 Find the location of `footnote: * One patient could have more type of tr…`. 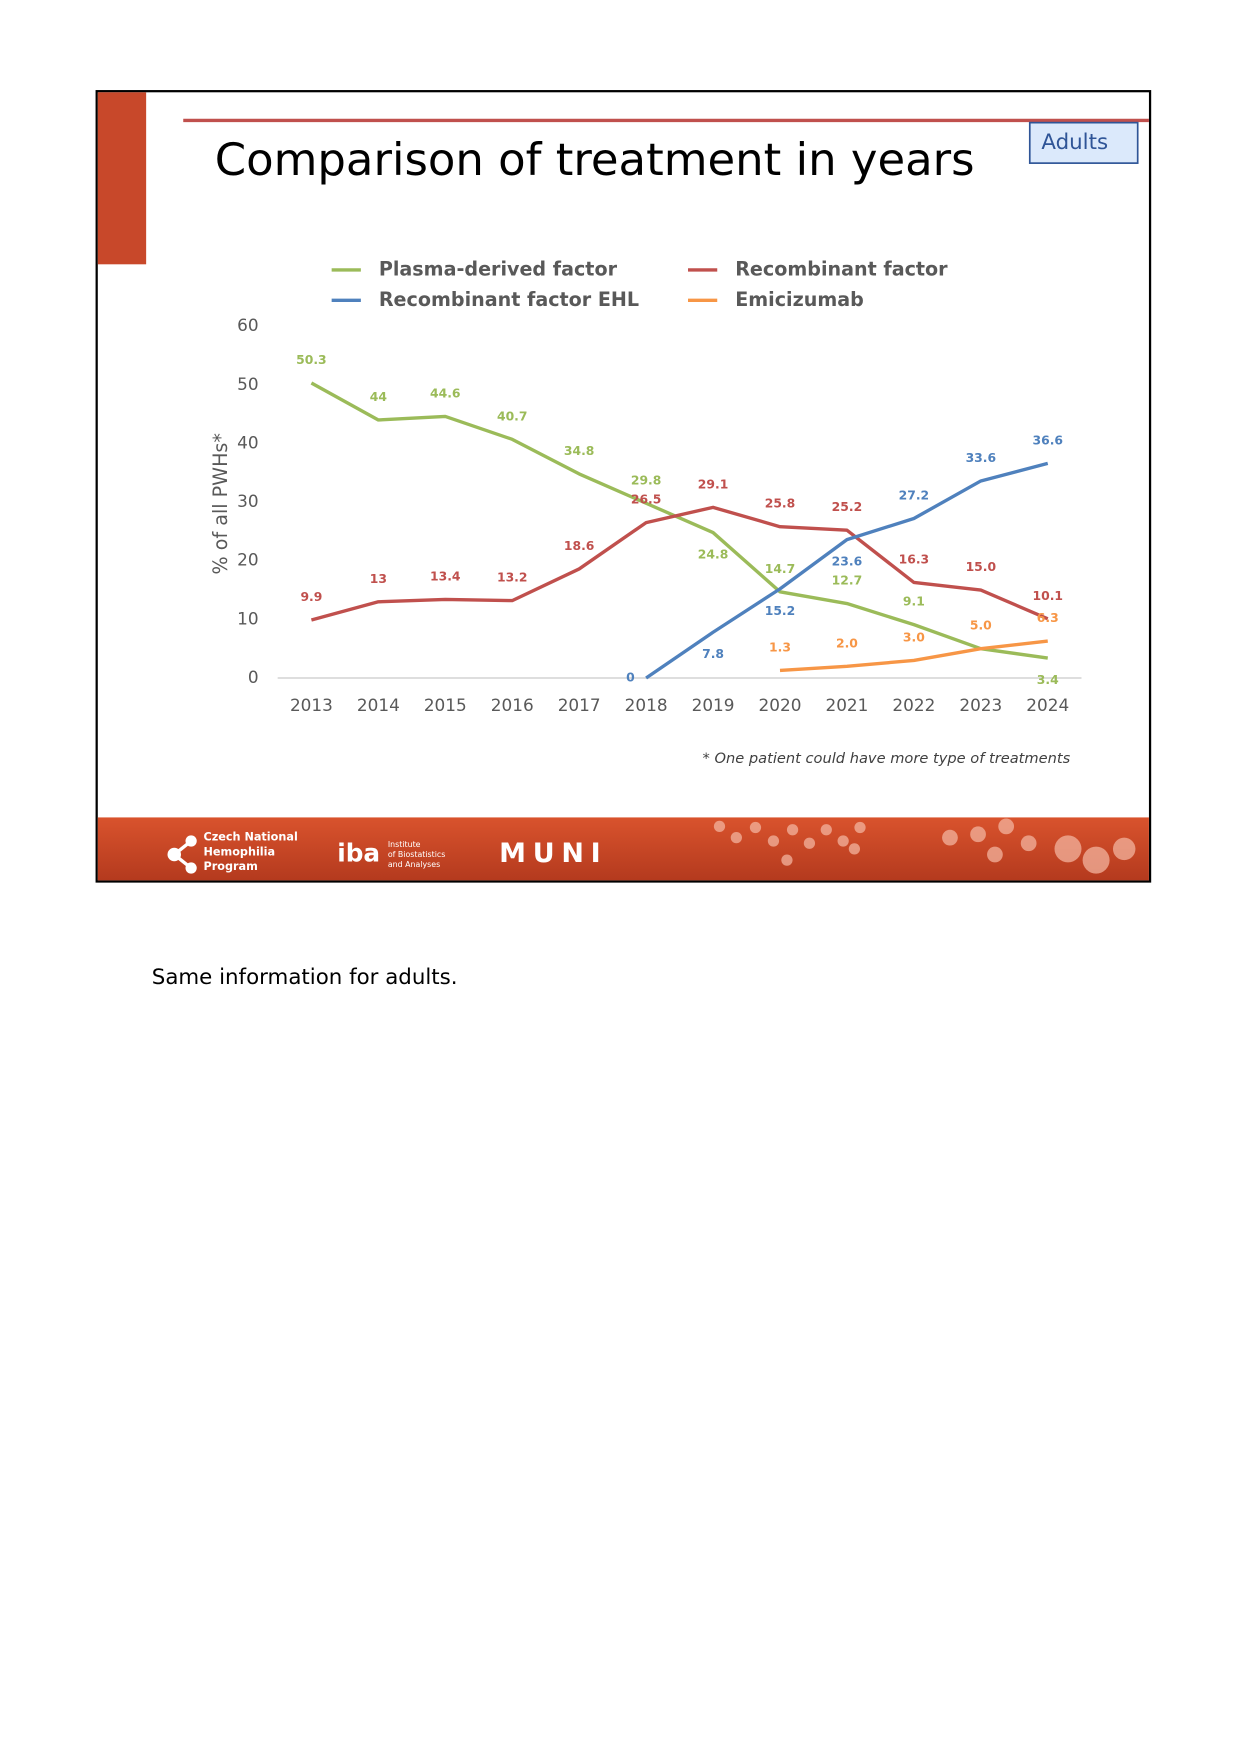

footnote: * One patient could have more type of tr… is located at coordinates (887, 758).